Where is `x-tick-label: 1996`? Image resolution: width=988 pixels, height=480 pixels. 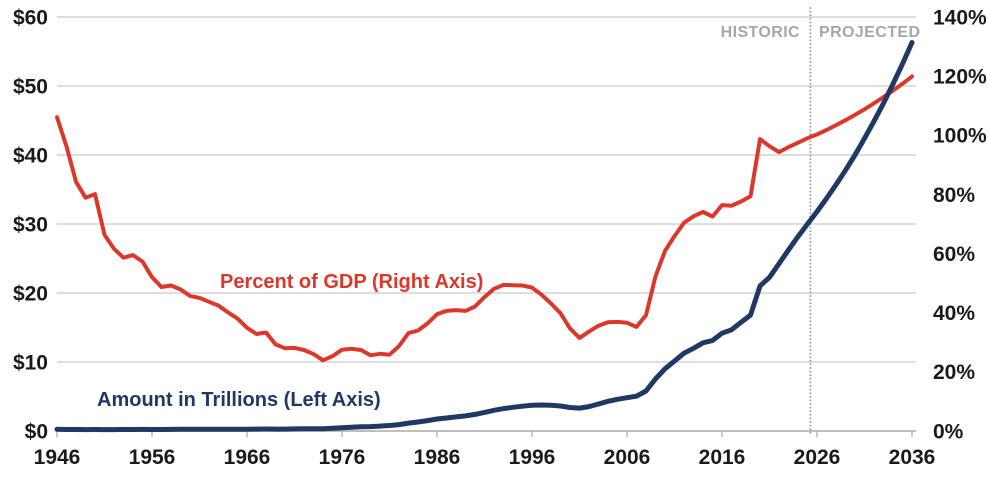 x-tick-label: 1996 is located at coordinates (532, 457).